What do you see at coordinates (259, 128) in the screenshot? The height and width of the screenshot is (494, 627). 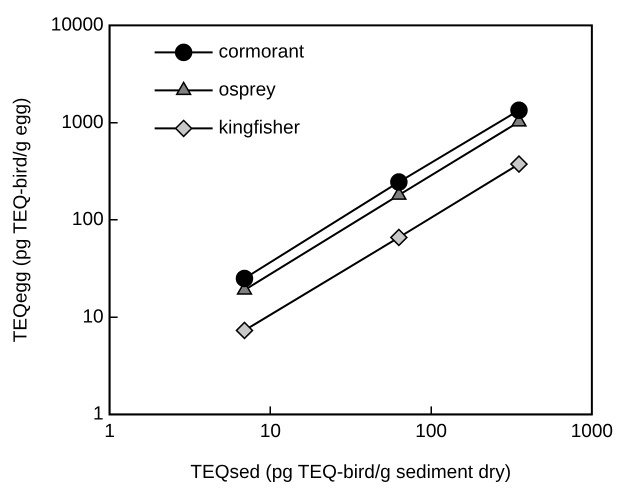 I see `legend-label: kingfisher` at bounding box center [259, 128].